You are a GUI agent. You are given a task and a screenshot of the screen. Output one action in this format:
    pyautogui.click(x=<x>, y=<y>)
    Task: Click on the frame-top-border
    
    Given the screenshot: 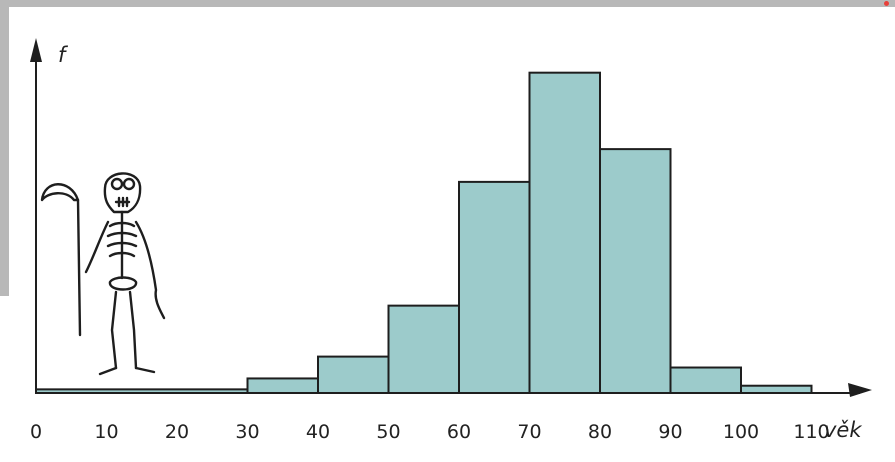 What is the action you would take?
    pyautogui.click(x=447, y=3)
    